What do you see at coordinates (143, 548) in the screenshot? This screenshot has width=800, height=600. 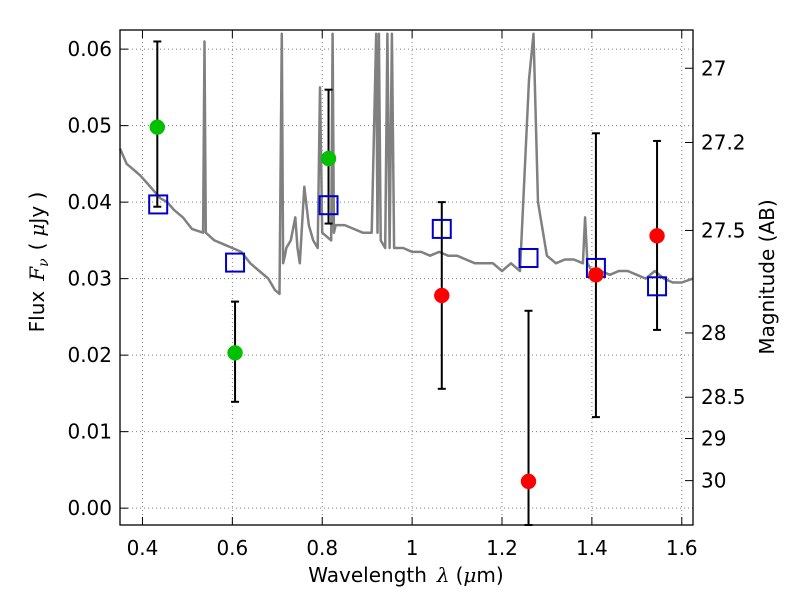 I see `x-tick-label: 0.4` at bounding box center [143, 548].